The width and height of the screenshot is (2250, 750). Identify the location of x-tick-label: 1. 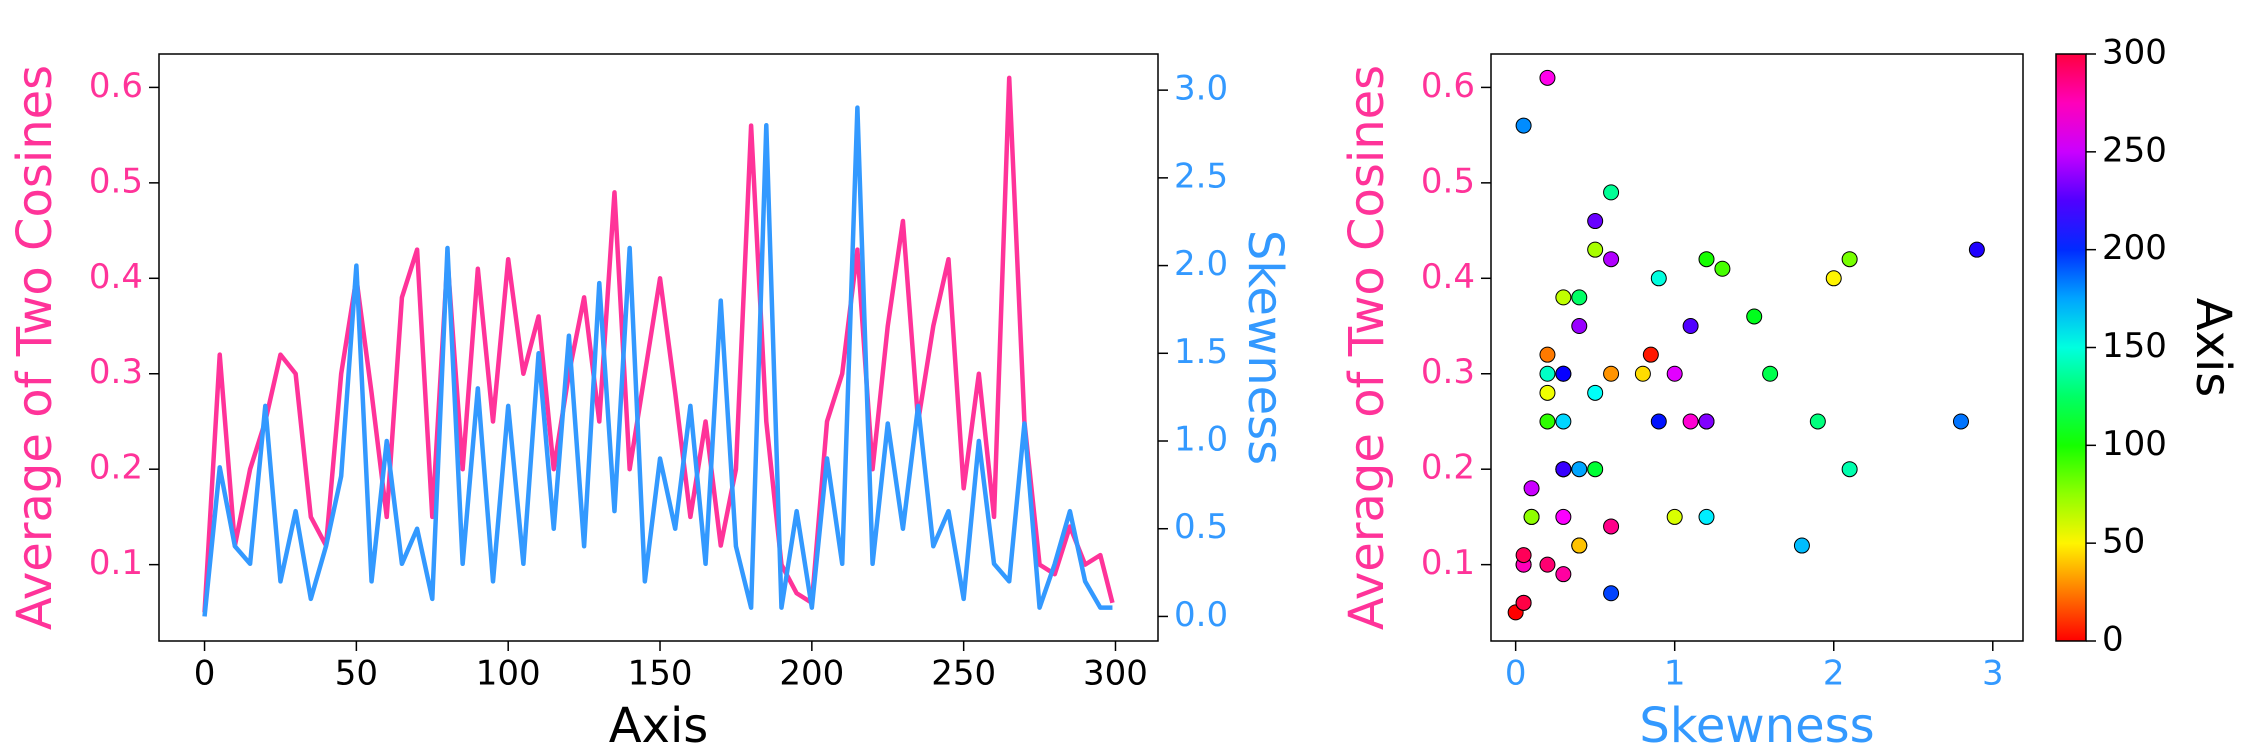
(1675, 674).